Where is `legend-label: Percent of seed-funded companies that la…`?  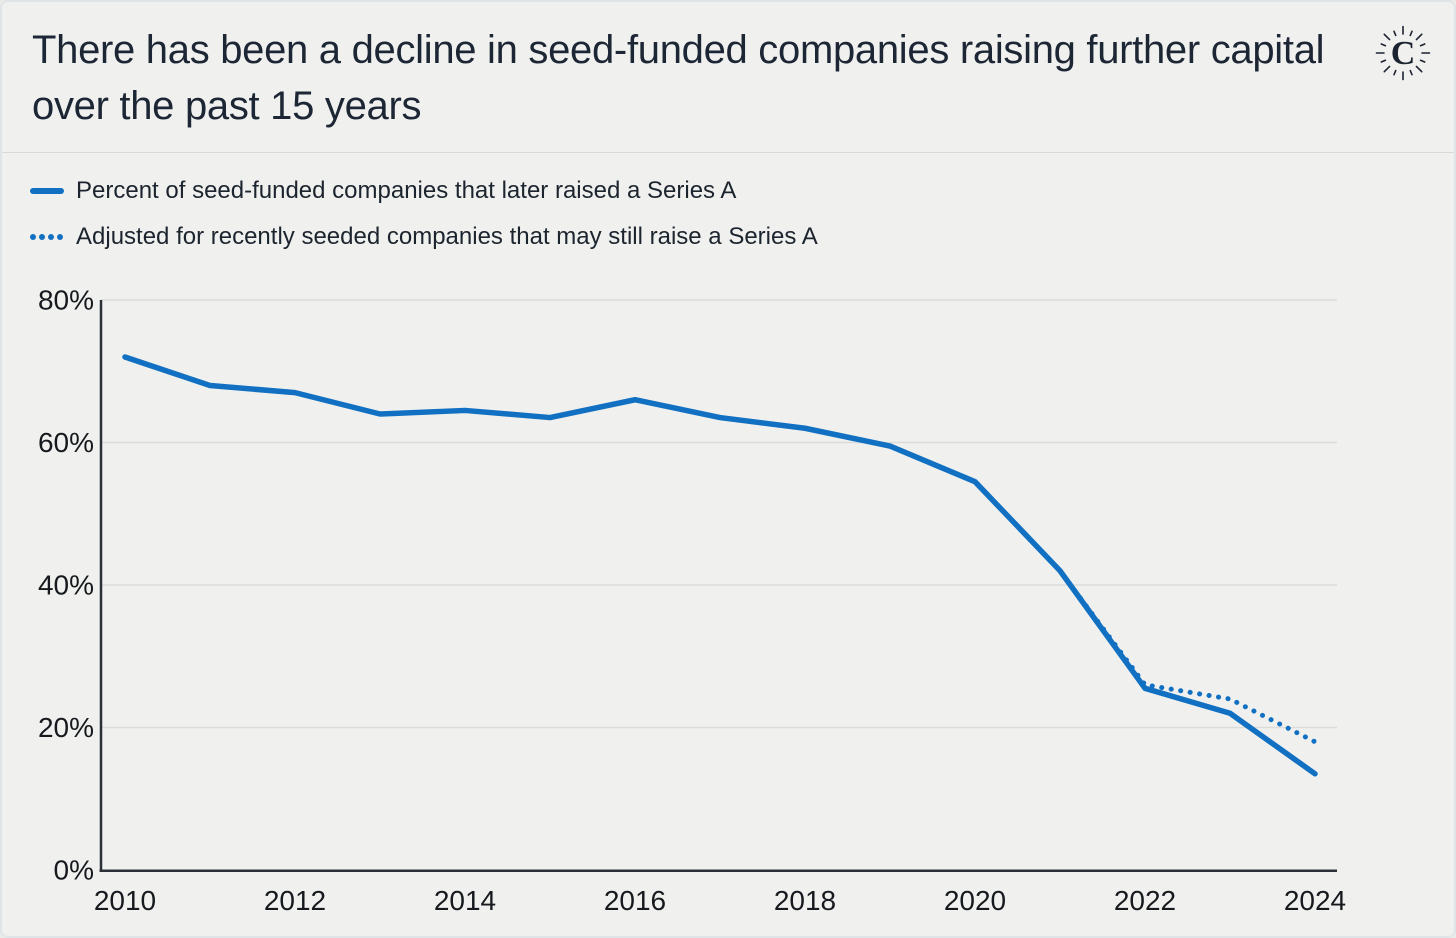 legend-label: Percent of seed-funded companies that la… is located at coordinates (406, 190).